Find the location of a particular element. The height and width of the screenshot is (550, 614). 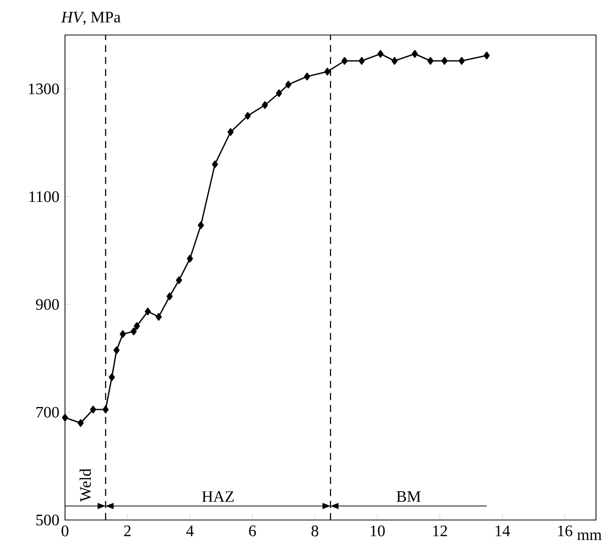

x-tick-label: 0 is located at coordinates (65, 531).